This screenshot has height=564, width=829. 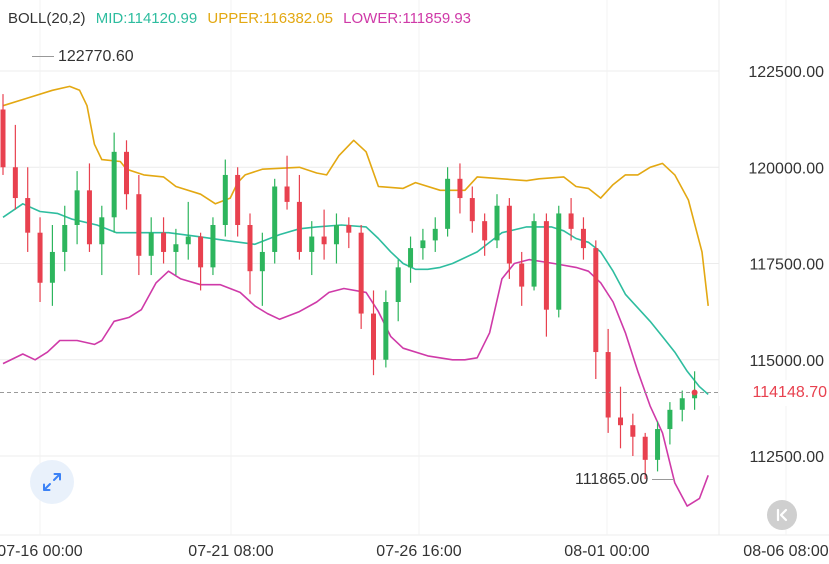 What do you see at coordinates (414, 392) in the screenshot?
I see `chart-markers` at bounding box center [414, 392].